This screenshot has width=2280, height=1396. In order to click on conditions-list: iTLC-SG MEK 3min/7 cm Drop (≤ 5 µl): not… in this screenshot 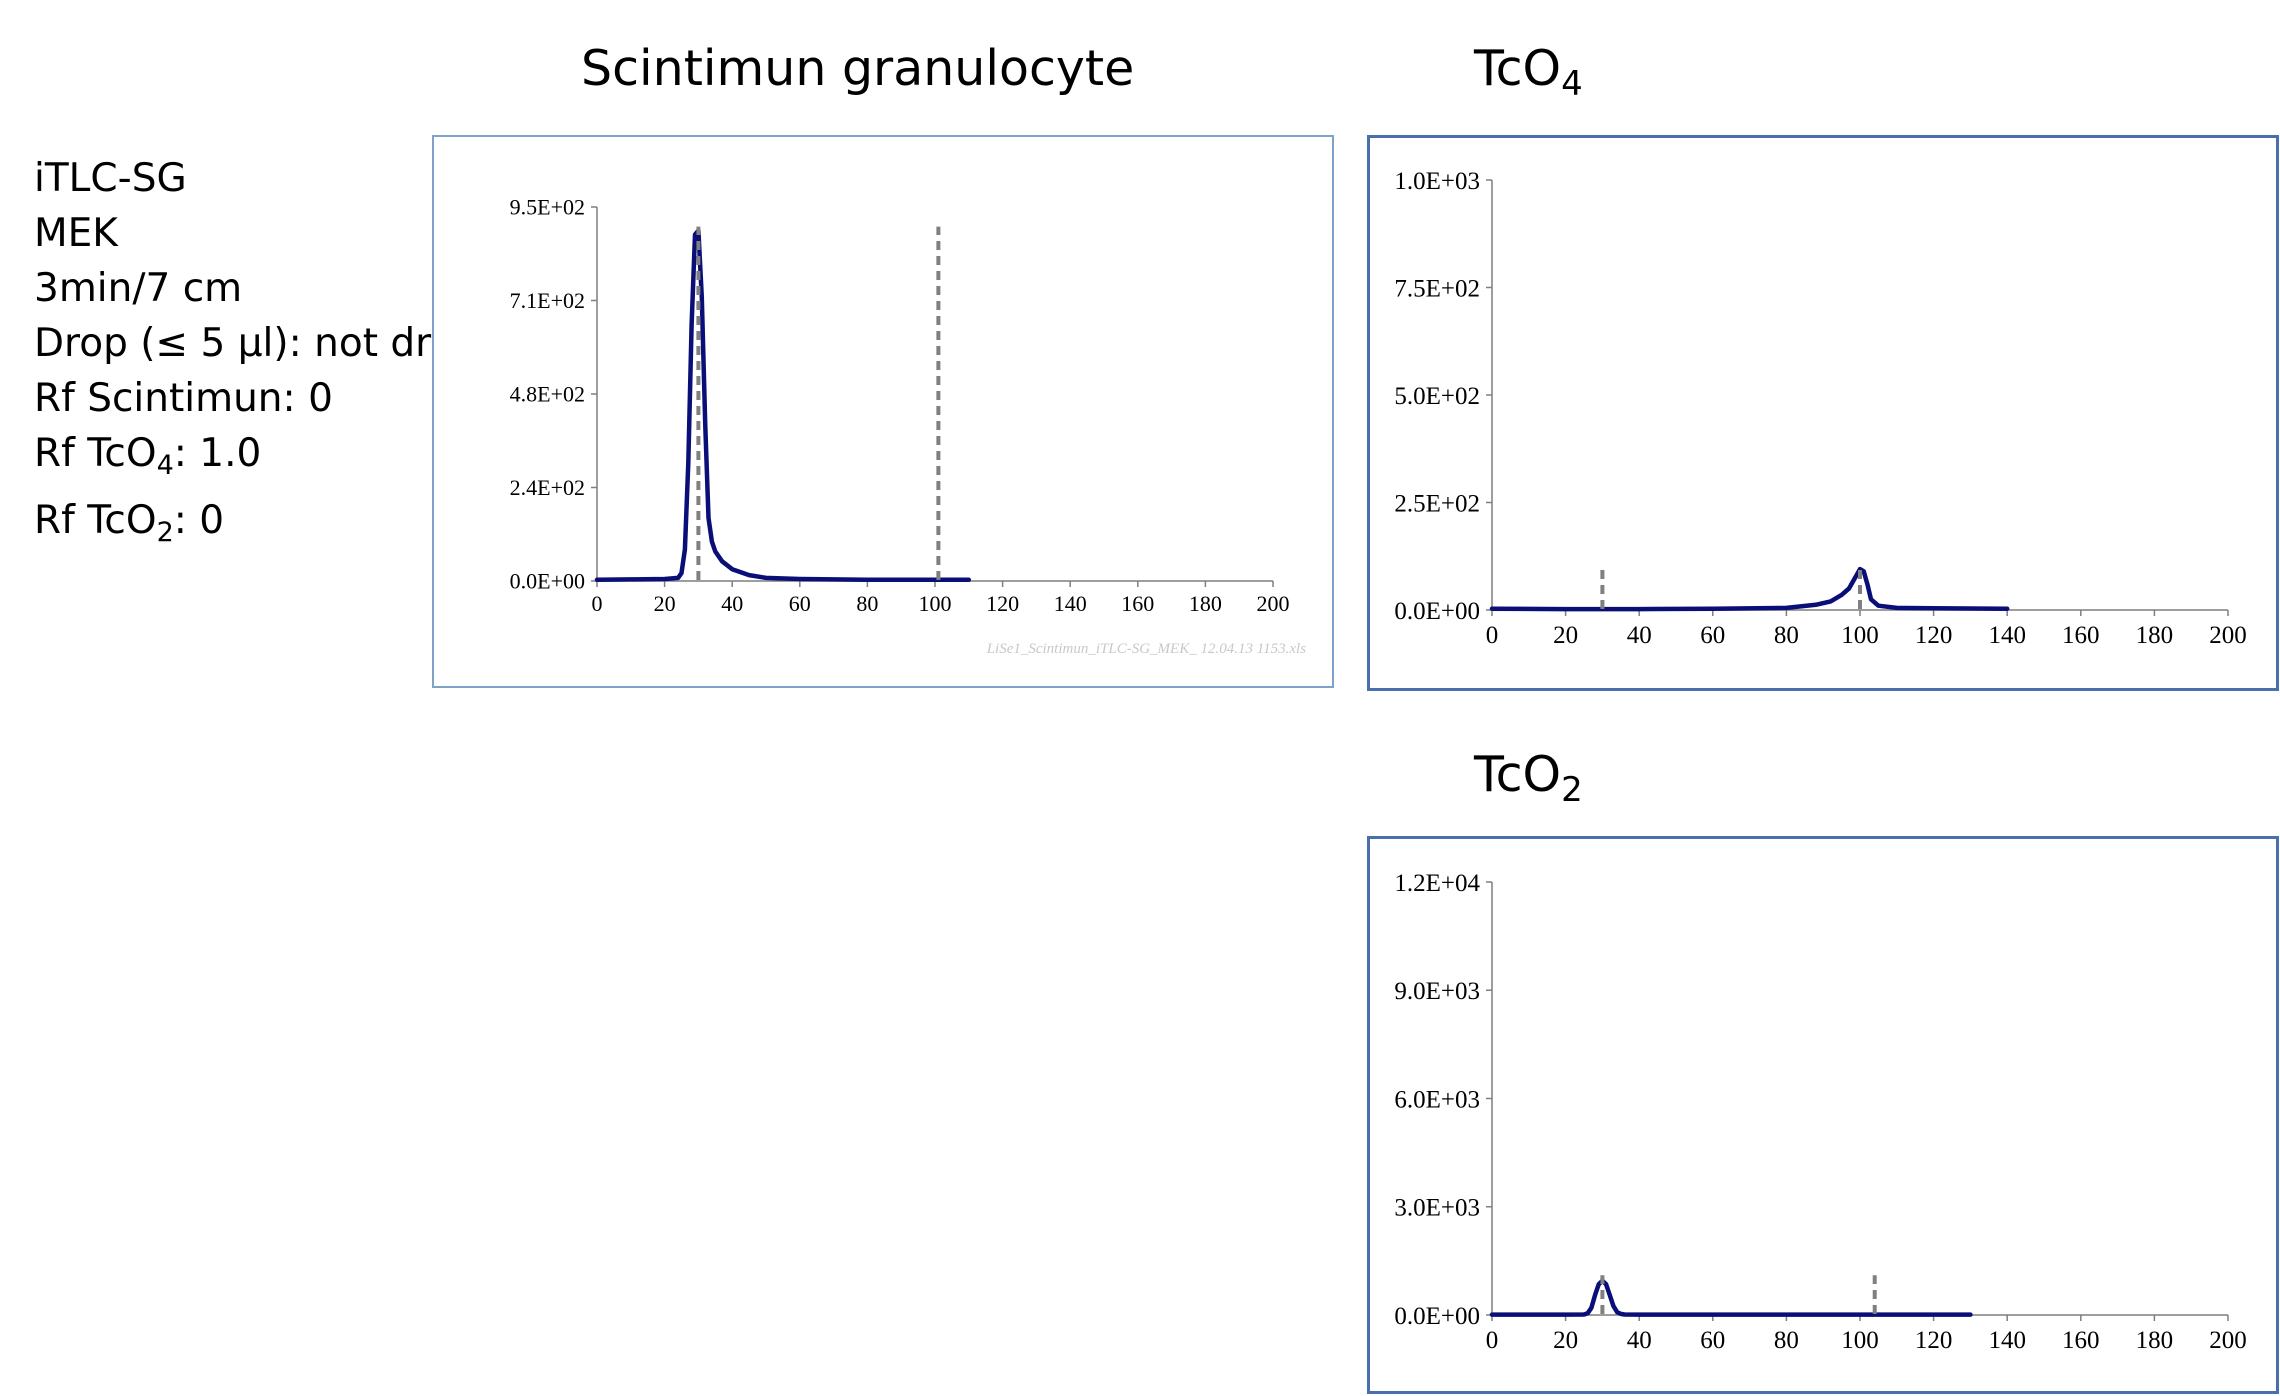, I will do `click(244, 355)`.